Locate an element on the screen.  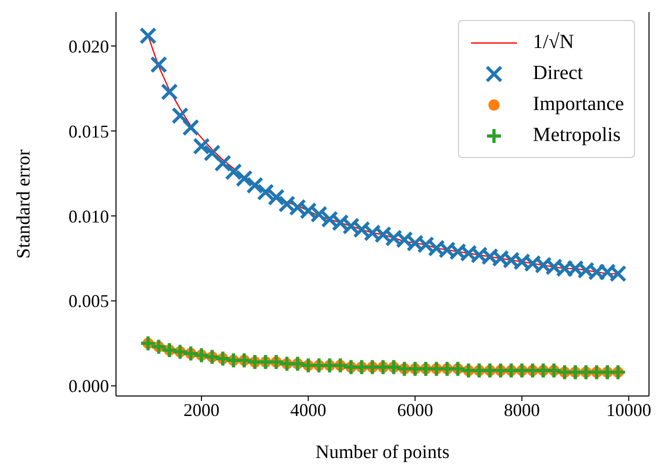
y-tick-label: 0.005 is located at coordinates (88, 301).